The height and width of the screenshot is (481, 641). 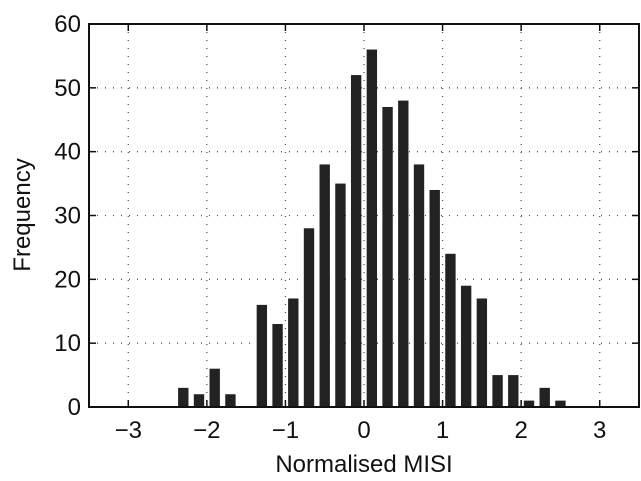 What do you see at coordinates (363, 430) in the screenshot?
I see `x-tick-label: 0` at bounding box center [363, 430].